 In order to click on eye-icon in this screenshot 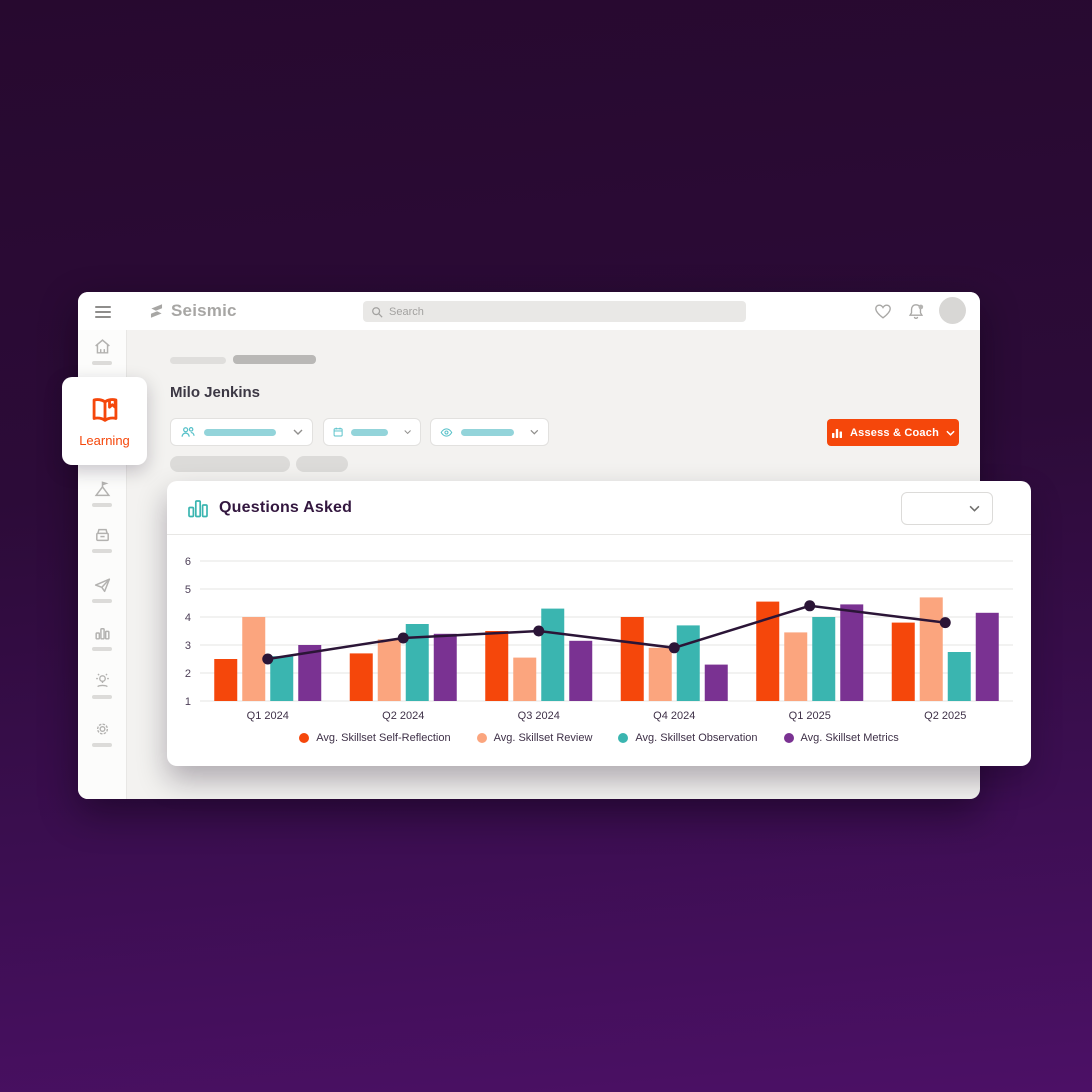, I will do `click(446, 432)`.